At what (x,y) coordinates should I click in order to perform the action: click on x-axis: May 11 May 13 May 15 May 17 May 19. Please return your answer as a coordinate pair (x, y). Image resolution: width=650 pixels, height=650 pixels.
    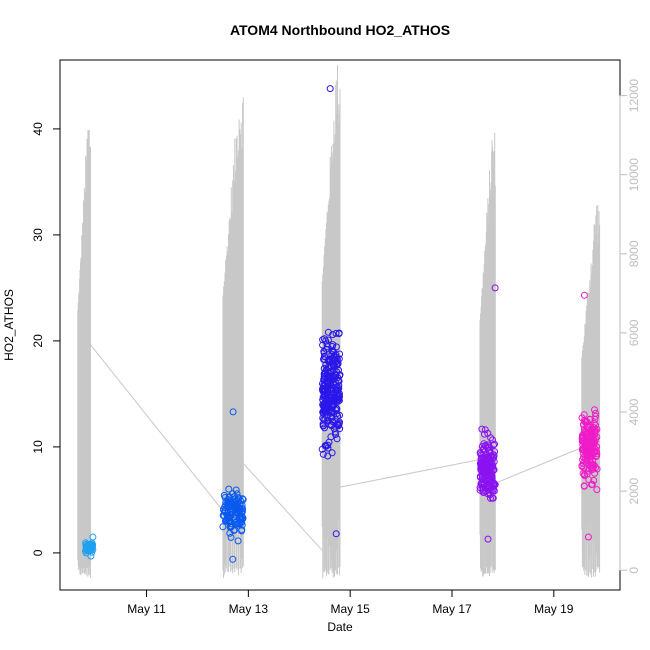
    Looking at the image, I should click on (350, 602).